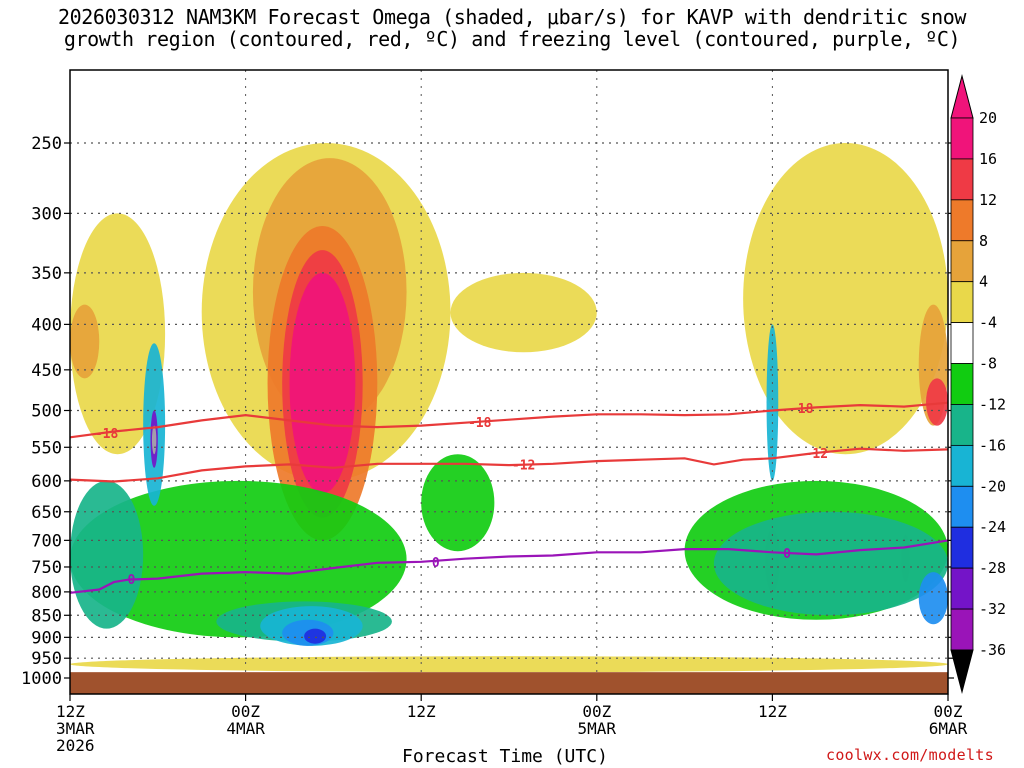 The image size is (1024, 768). What do you see at coordinates (948, 711) in the screenshot?
I see `xlabel-5-0: 00Z` at bounding box center [948, 711].